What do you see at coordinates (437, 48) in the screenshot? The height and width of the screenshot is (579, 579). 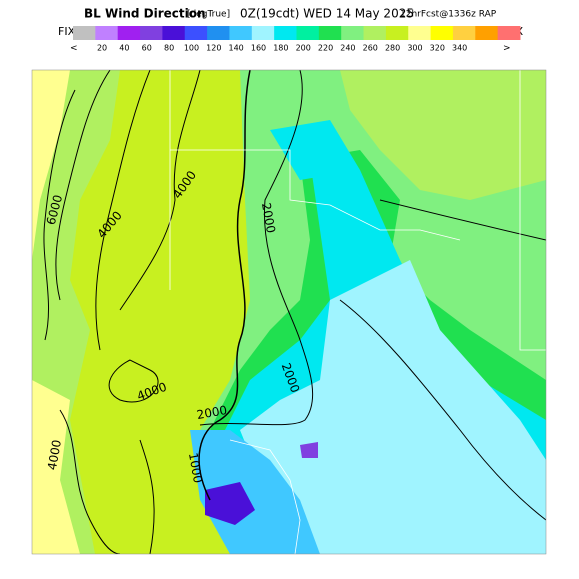 I see `colorbar-label: 320` at bounding box center [437, 48].